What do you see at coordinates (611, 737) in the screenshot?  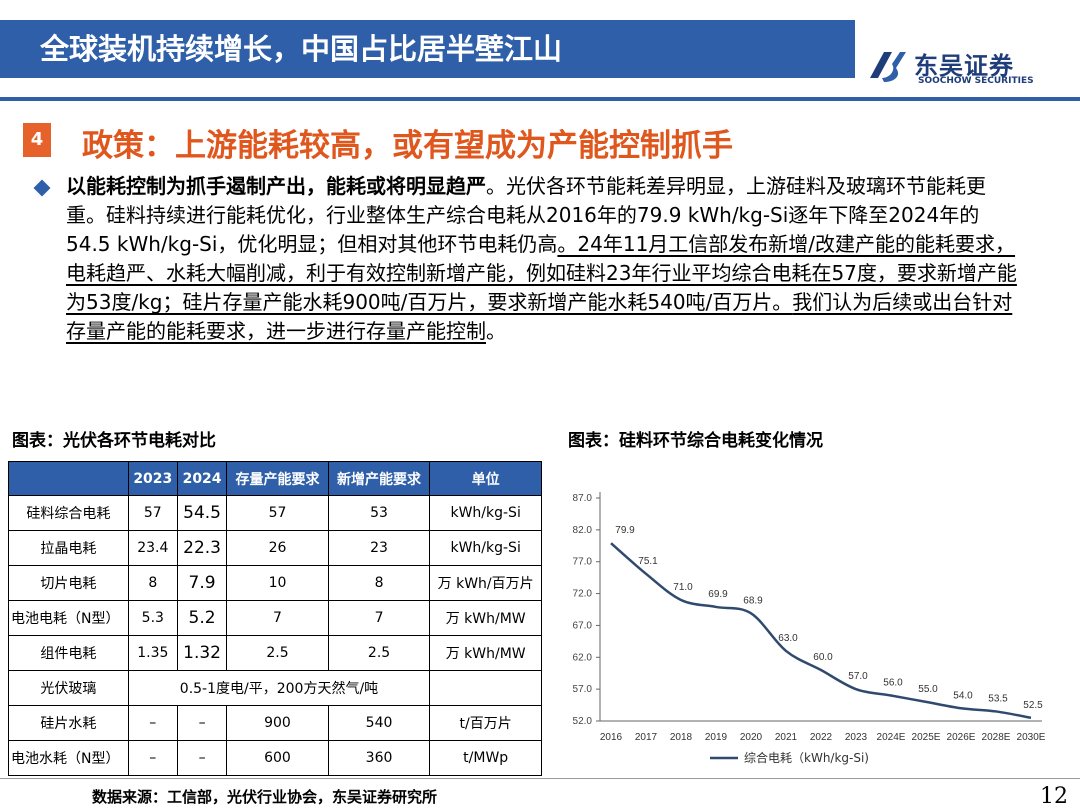 I see `x-tick-label: 2016` at bounding box center [611, 737].